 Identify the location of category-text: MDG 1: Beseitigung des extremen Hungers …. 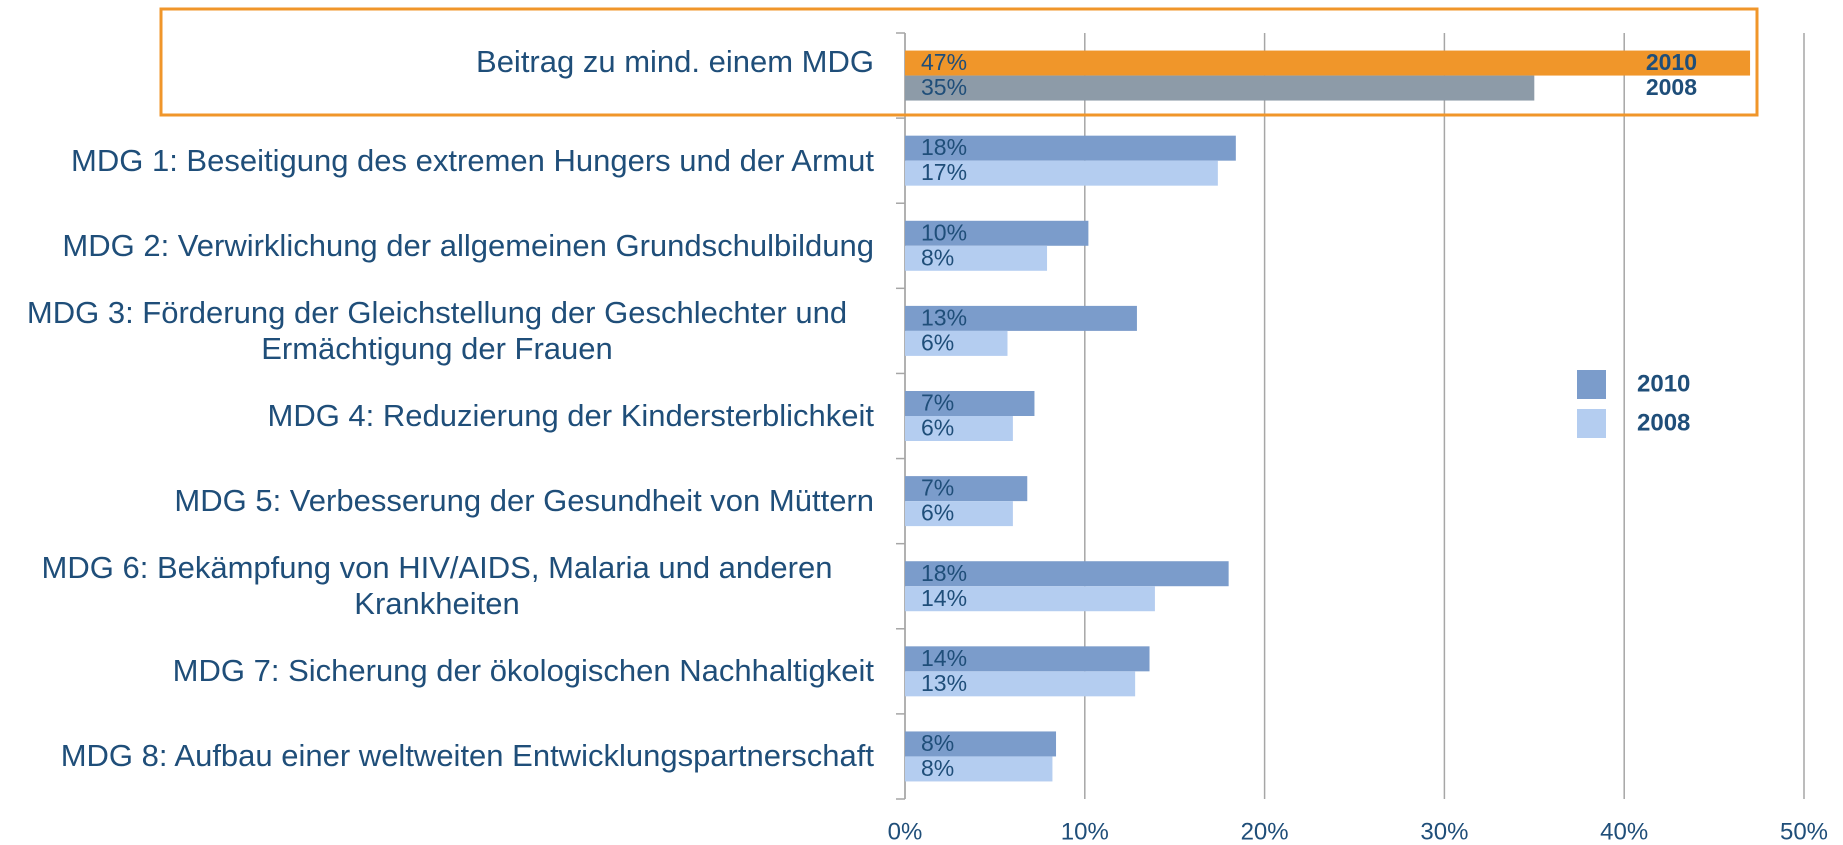
(472, 160).